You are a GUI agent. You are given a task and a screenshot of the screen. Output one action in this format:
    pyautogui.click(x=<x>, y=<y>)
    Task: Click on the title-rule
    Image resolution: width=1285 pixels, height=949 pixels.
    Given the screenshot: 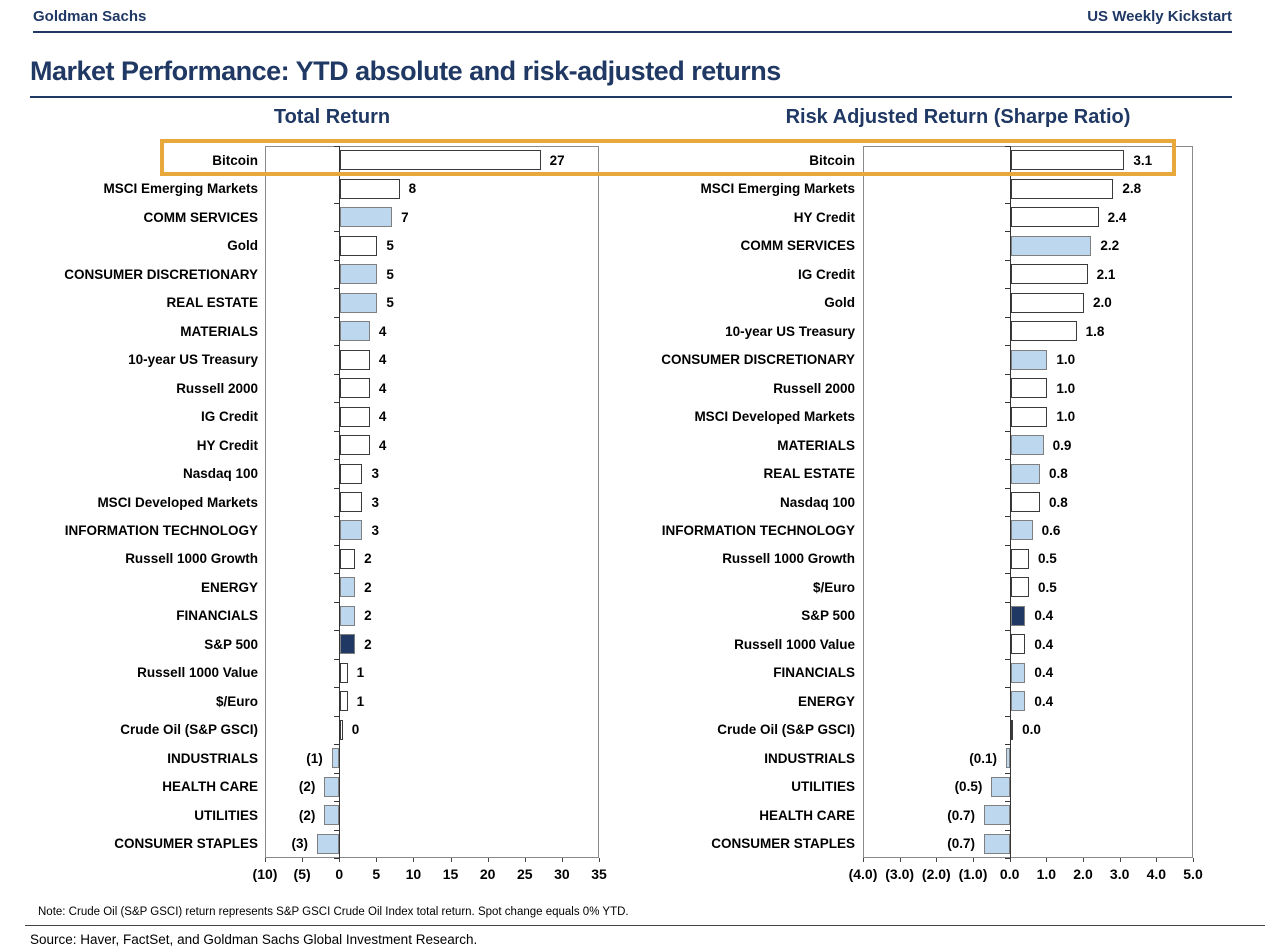 What is the action you would take?
    pyautogui.click(x=631, y=97)
    